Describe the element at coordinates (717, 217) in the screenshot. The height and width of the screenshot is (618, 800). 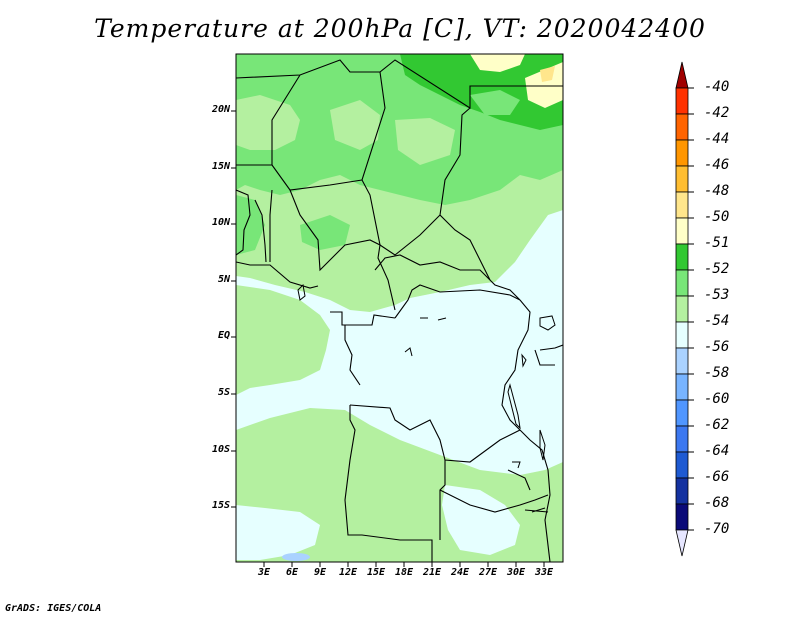
I see `colorbar-label: -50` at that location.